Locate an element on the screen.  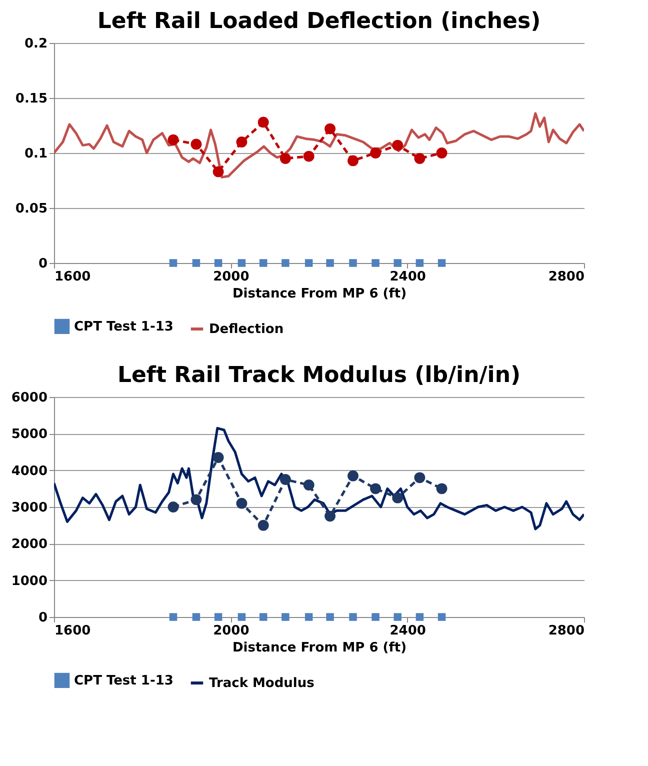
y-tick-label: 0.1 is located at coordinates (36, 154).